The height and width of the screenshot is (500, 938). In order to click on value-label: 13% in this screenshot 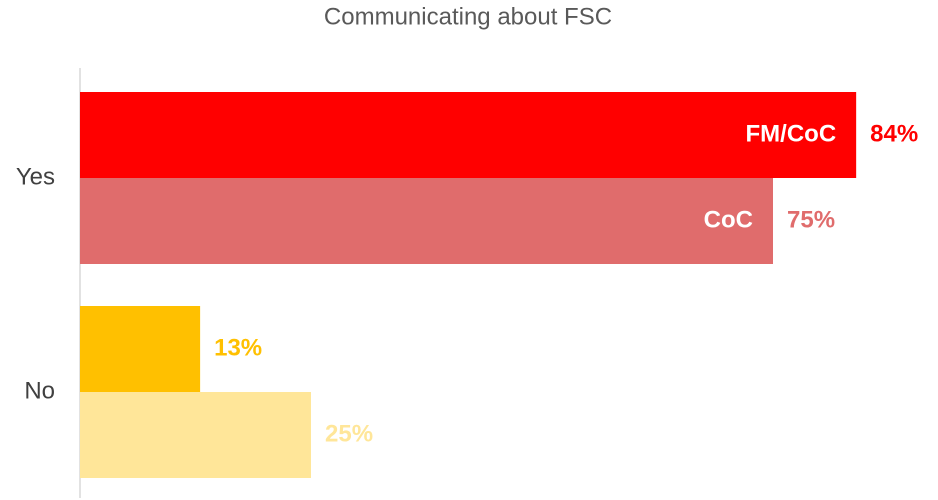, I will do `click(238, 347)`.